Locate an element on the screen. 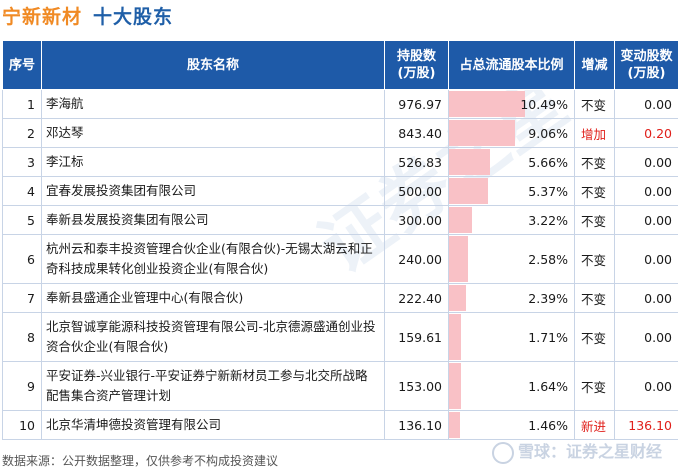 The width and height of the screenshot is (678, 470). change-status: 新进 is located at coordinates (594, 425).